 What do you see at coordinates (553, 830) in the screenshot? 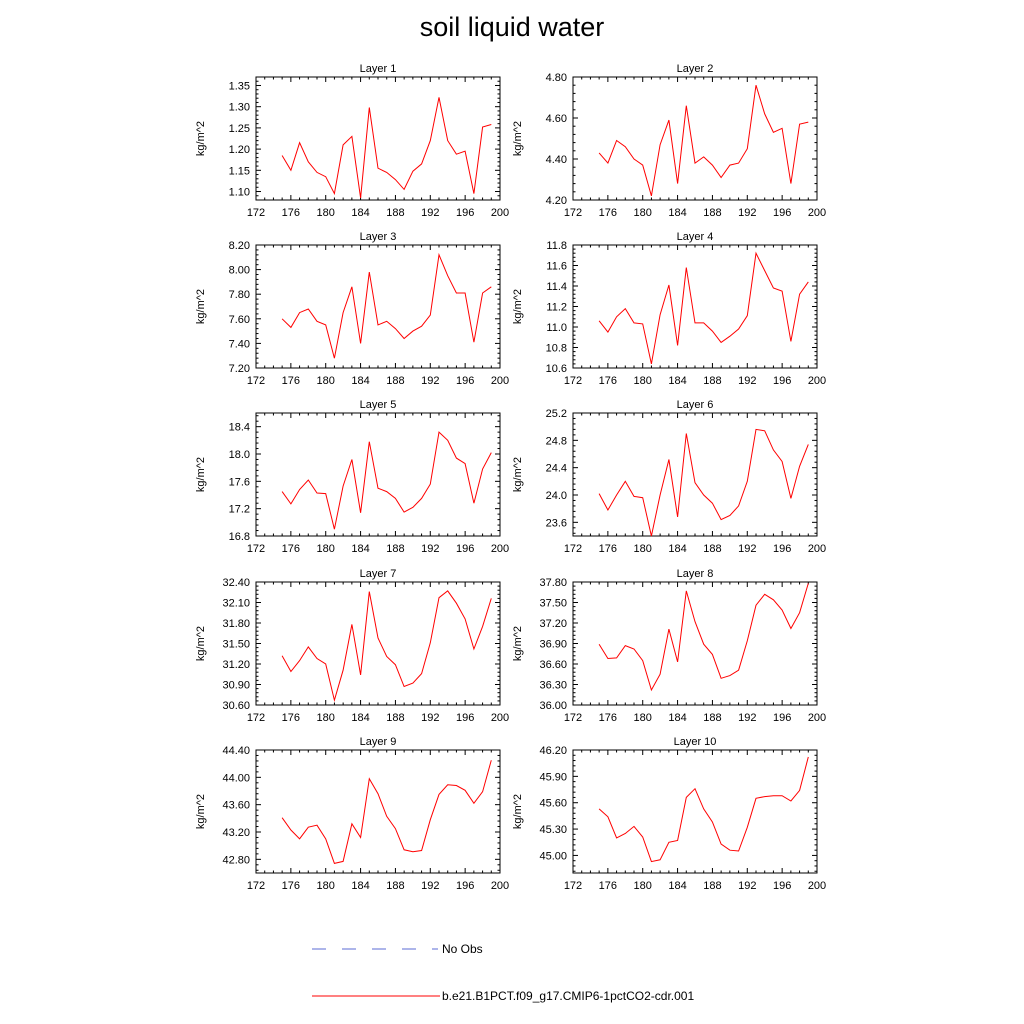
I see `y-tick-label: 45.30` at bounding box center [553, 830].